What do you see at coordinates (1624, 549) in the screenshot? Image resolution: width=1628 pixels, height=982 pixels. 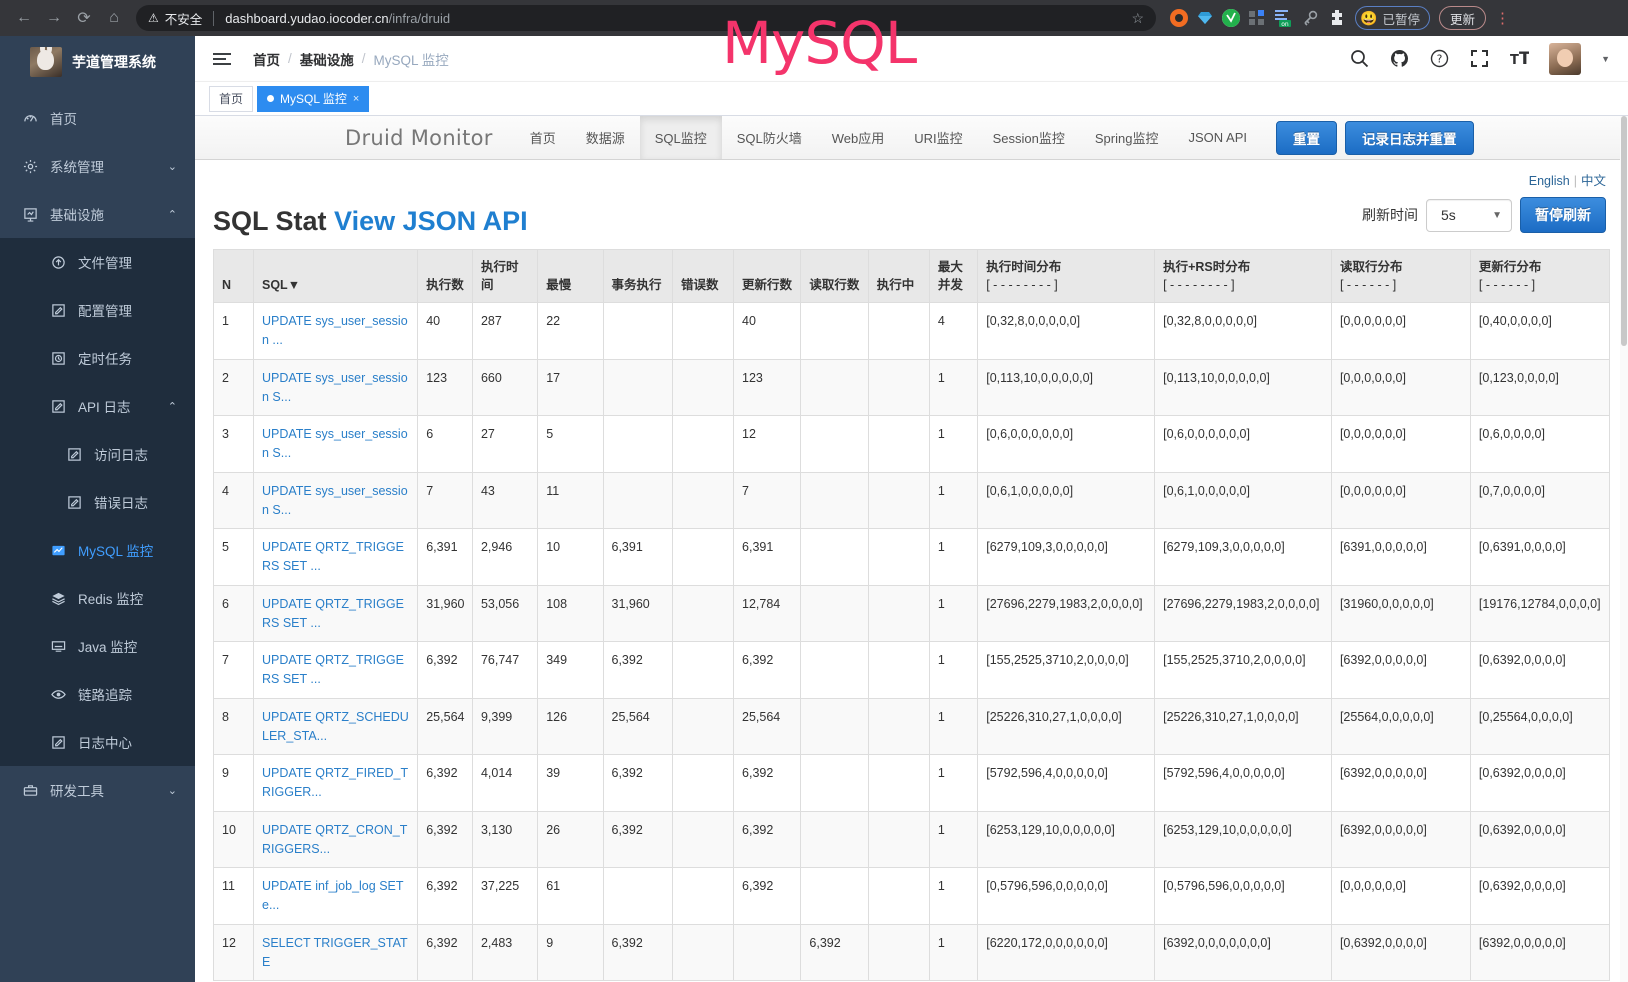 I see `content-scrollbar` at bounding box center [1624, 549].